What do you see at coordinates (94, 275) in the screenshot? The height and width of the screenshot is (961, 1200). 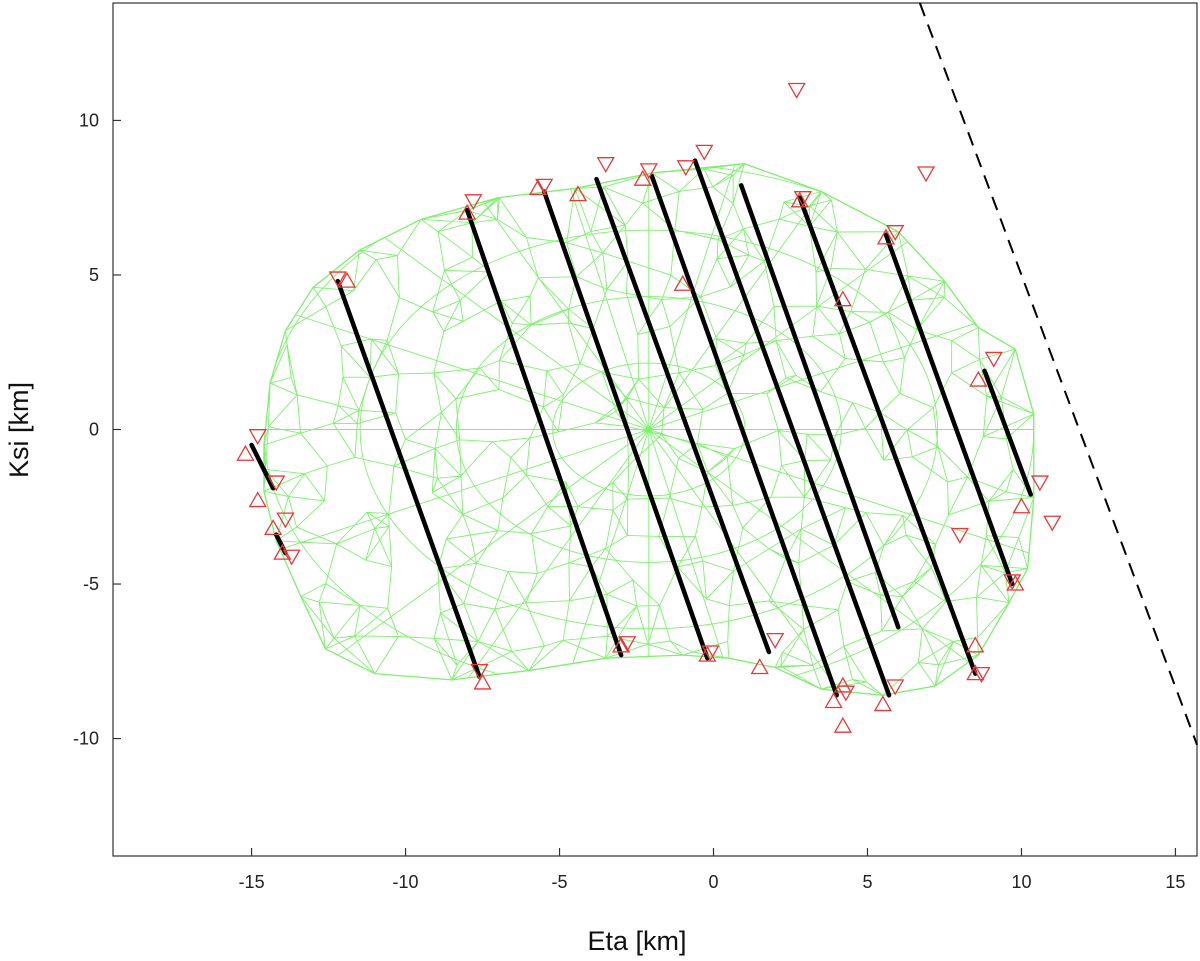 I see `y-tick-label: 5` at bounding box center [94, 275].